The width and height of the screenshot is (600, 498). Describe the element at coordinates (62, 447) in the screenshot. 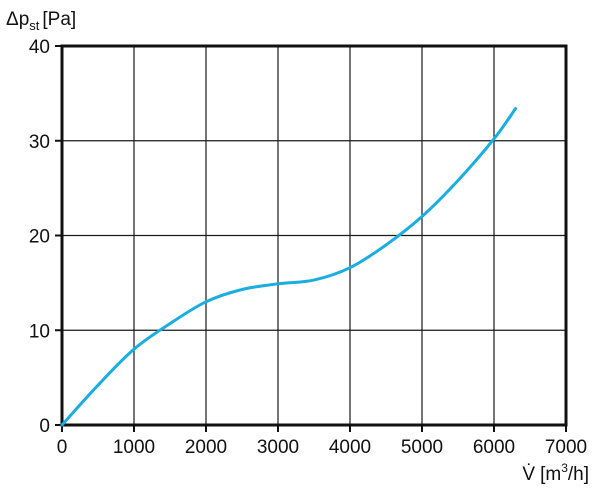

I see `x-tick-label: 0` at that location.